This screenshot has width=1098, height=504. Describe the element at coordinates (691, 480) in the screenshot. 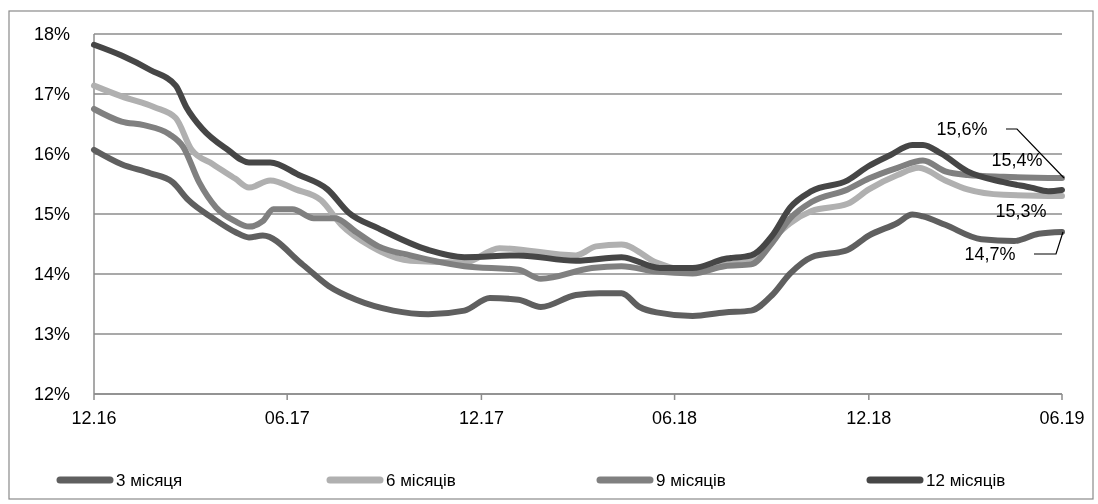

I see `legend-label: 9 місяців` at that location.